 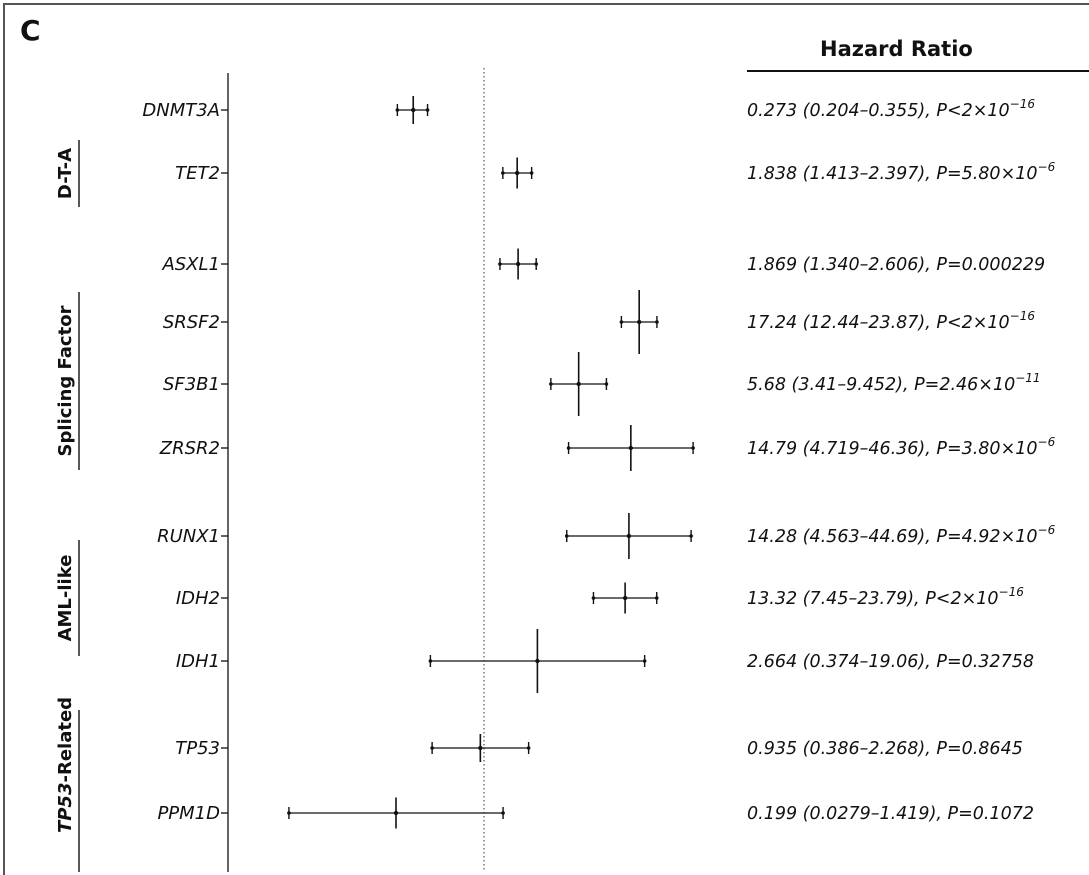 I want to click on header-rule, so click(x=918, y=71).